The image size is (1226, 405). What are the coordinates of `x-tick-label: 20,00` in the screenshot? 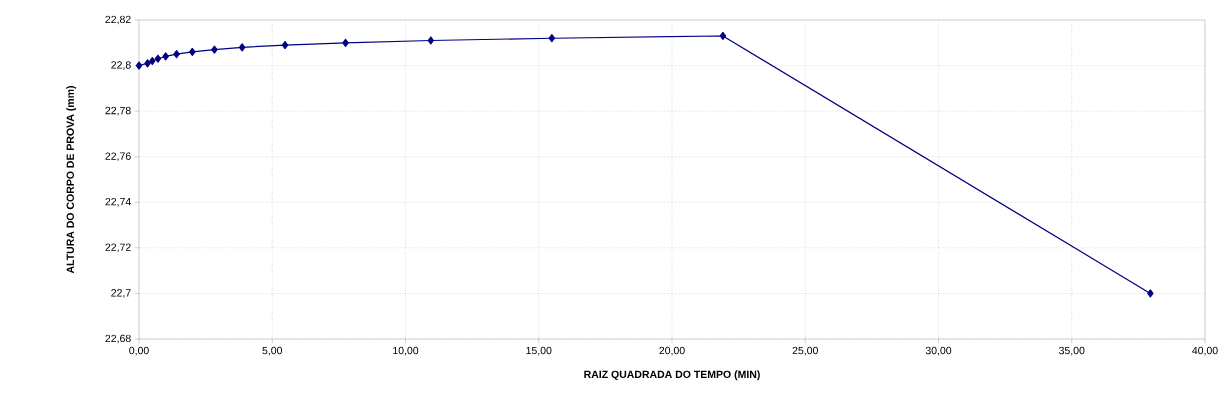 It's located at (672, 351).